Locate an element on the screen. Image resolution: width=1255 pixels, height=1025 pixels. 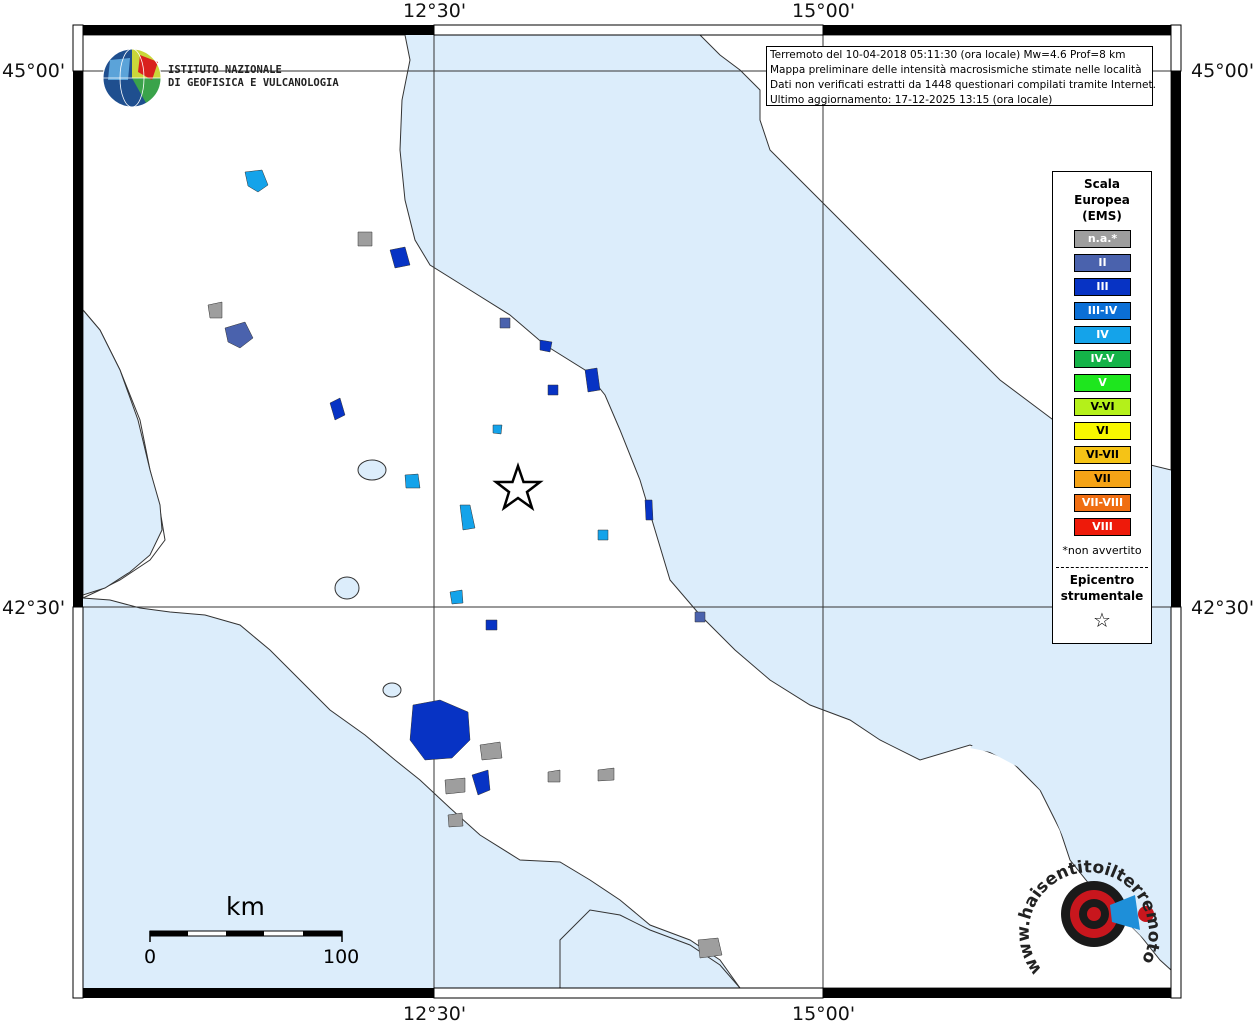
lon-label-bottom-right: 15°00' is located at coordinates (824, 1014).